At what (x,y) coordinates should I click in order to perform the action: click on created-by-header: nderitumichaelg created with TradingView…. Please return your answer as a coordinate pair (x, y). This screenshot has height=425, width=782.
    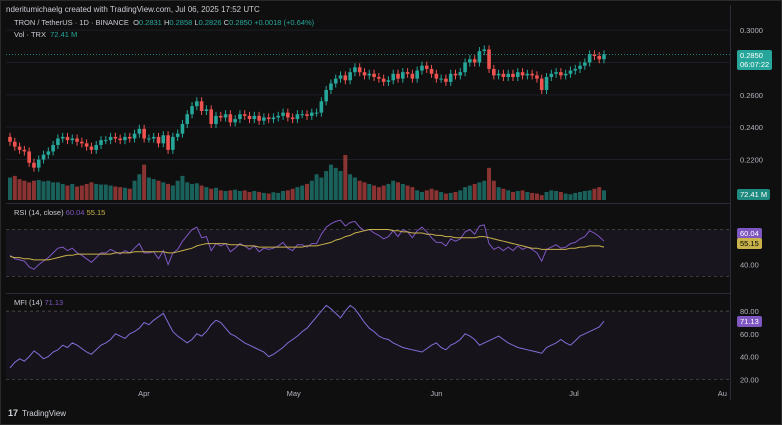
    Looking at the image, I should click on (133, 9).